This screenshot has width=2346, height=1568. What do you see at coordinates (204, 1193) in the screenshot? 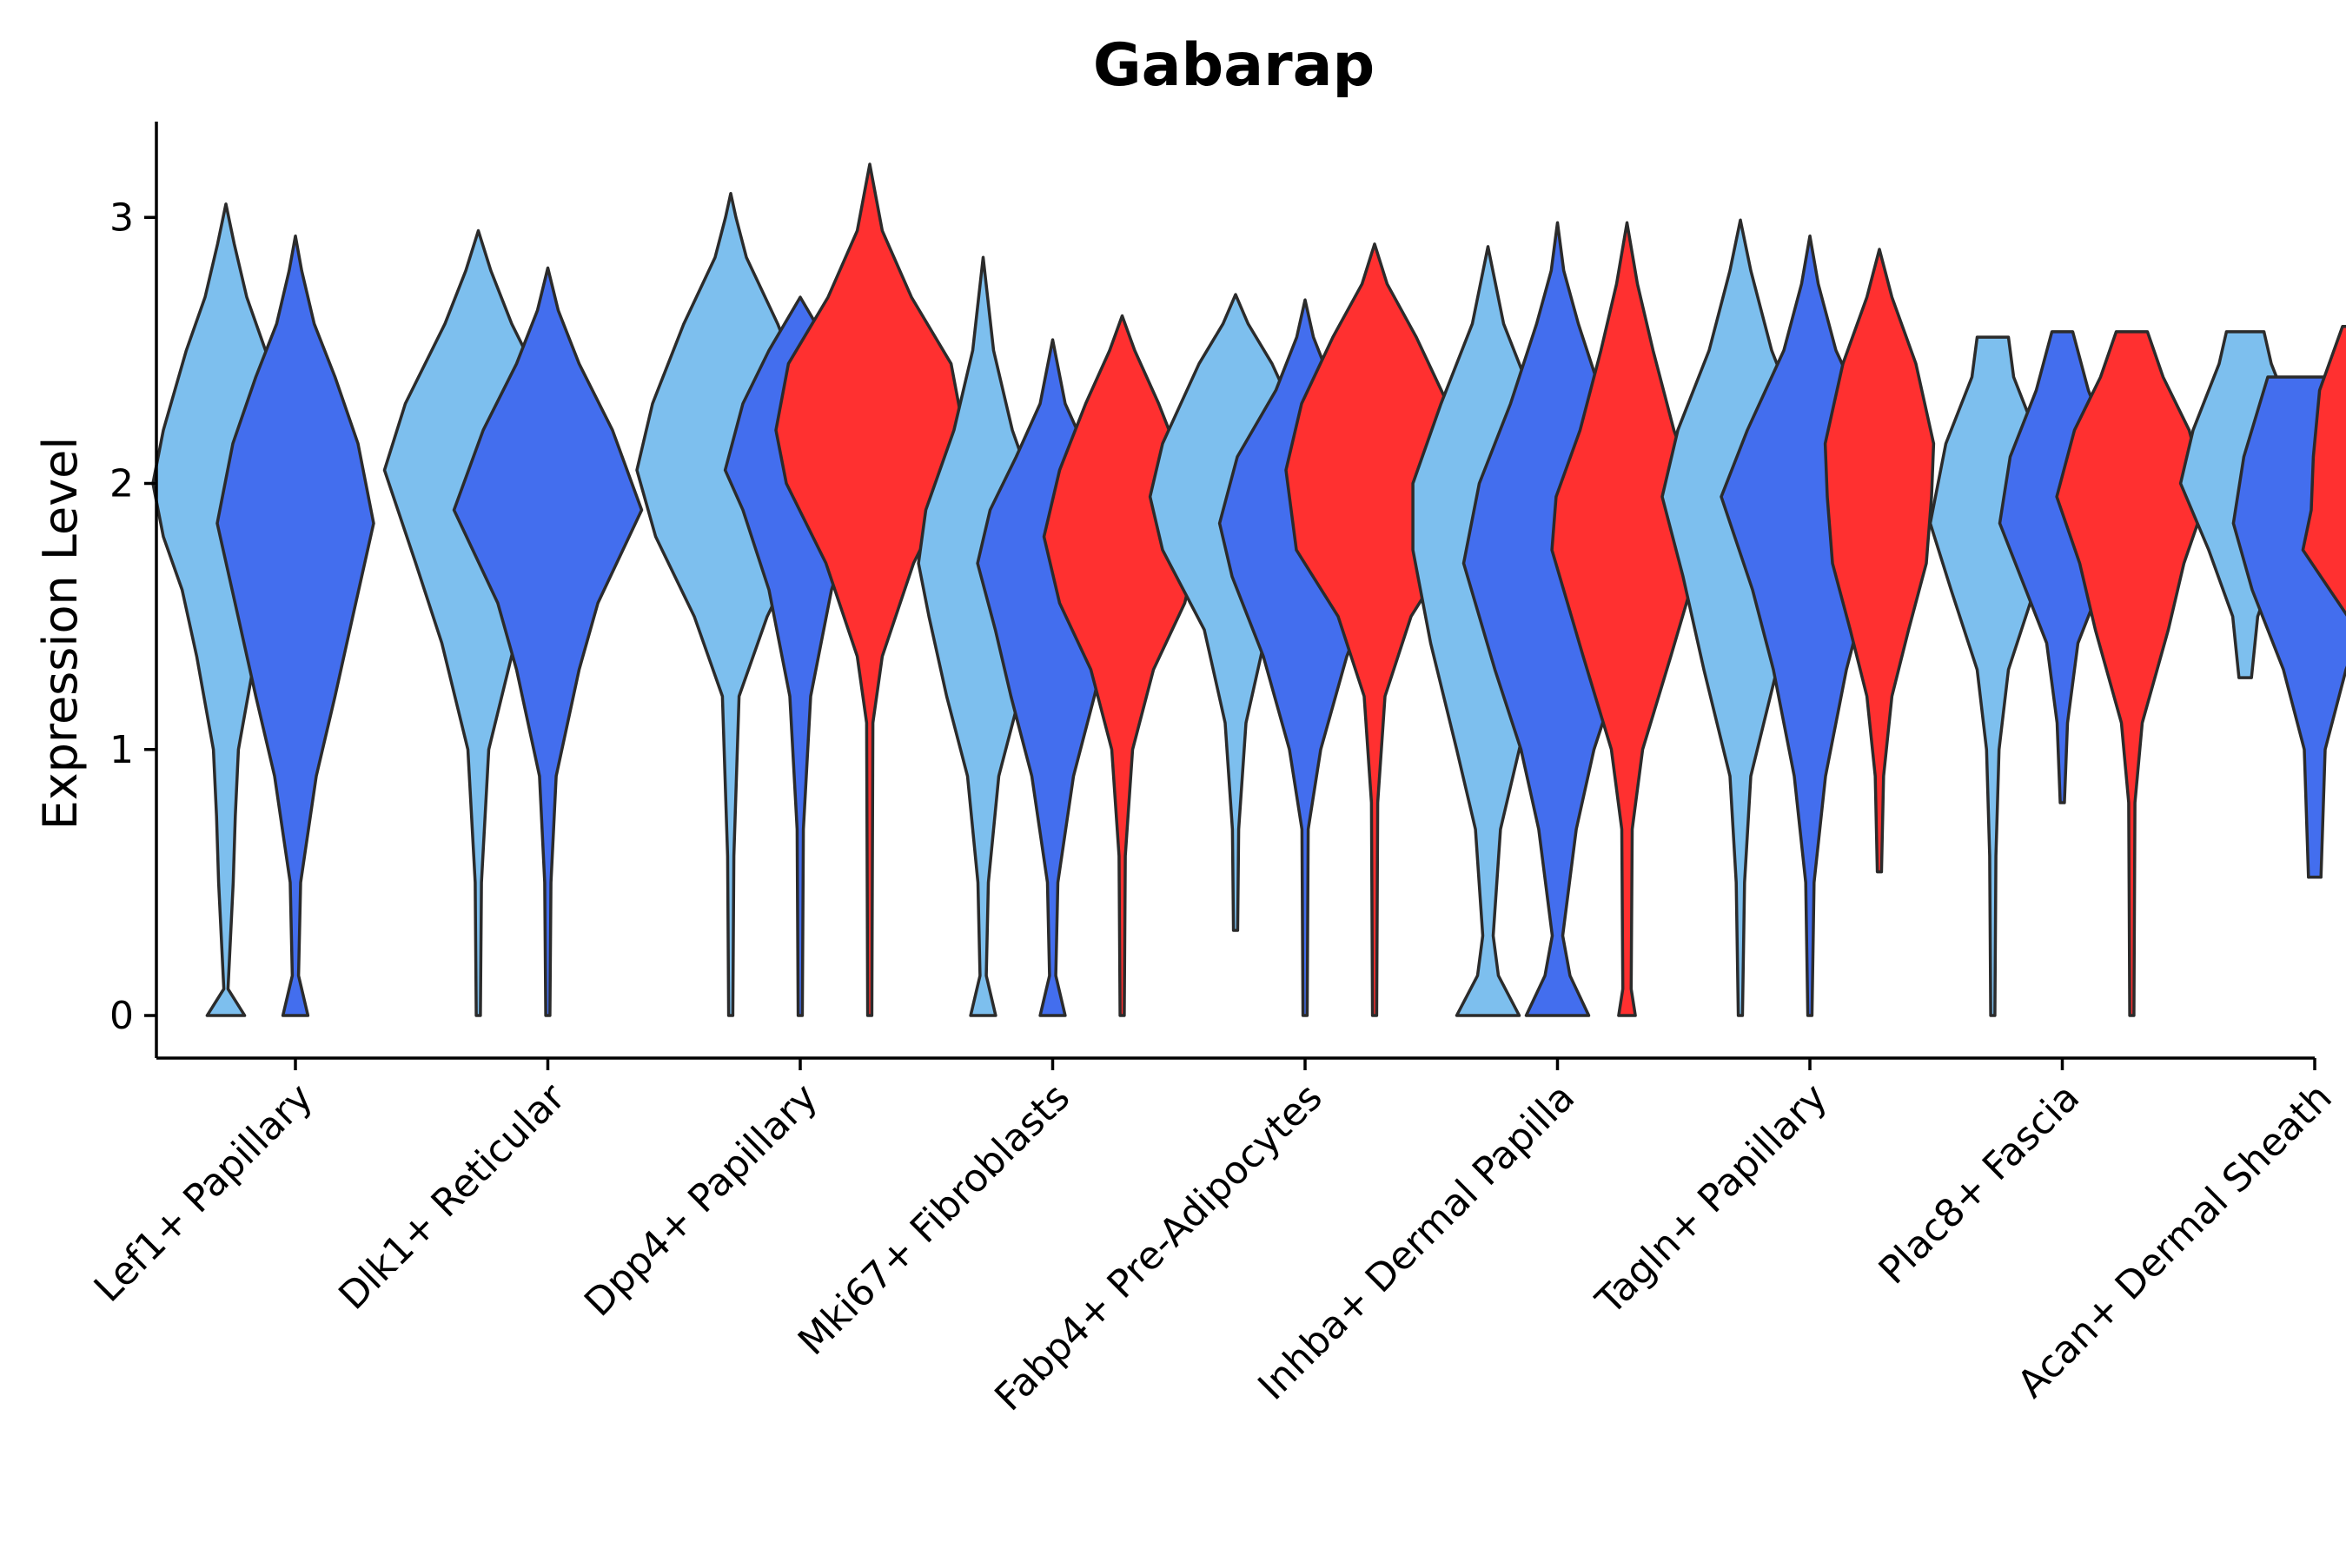
I see `x-tick-label: Lef1+ Papillary` at bounding box center [204, 1193].